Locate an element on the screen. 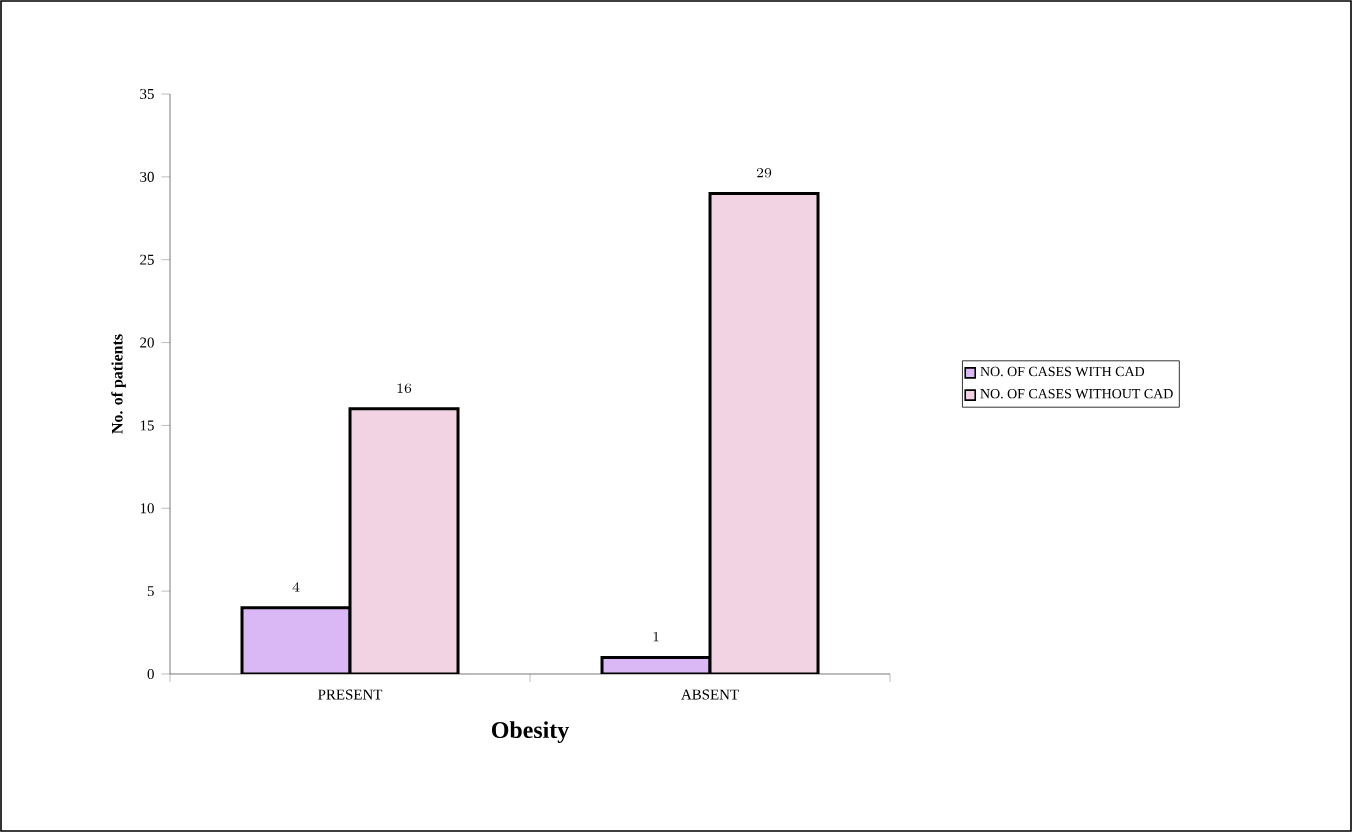 This screenshot has height=832, width=1352. x-axis-title: Obesity is located at coordinates (530, 732).